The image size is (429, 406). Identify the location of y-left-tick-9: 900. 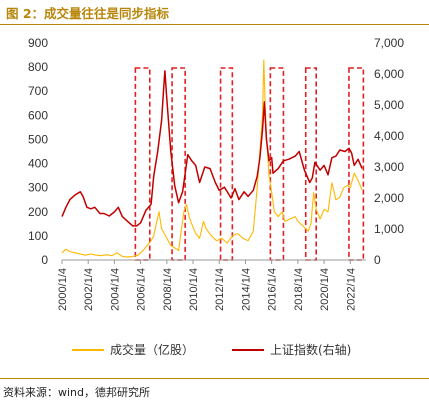
(38, 43).